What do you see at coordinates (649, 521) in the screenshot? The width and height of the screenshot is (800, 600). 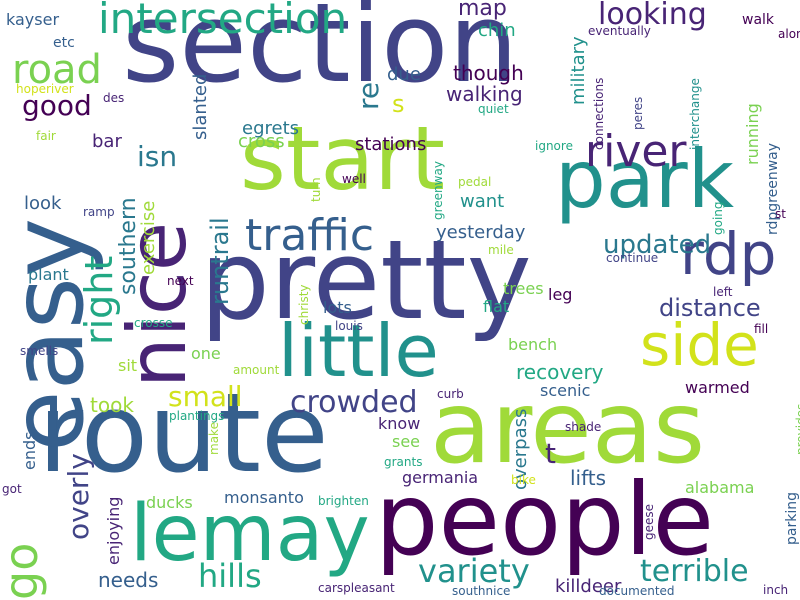 I see `word-geese: geese` at bounding box center [649, 521].